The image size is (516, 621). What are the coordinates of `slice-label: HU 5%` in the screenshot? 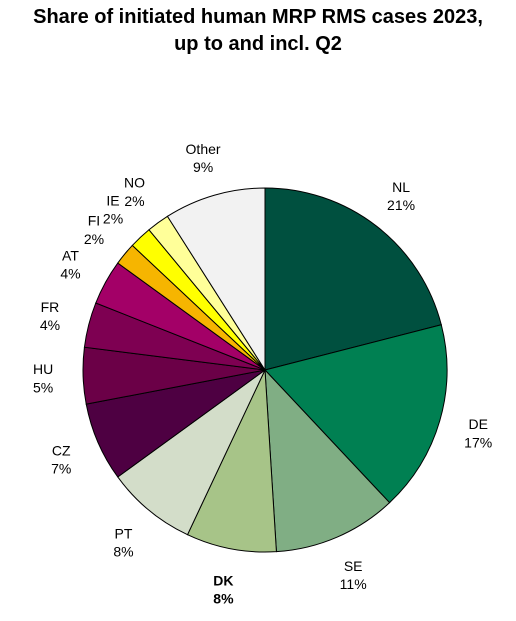 It's located at (43, 378).